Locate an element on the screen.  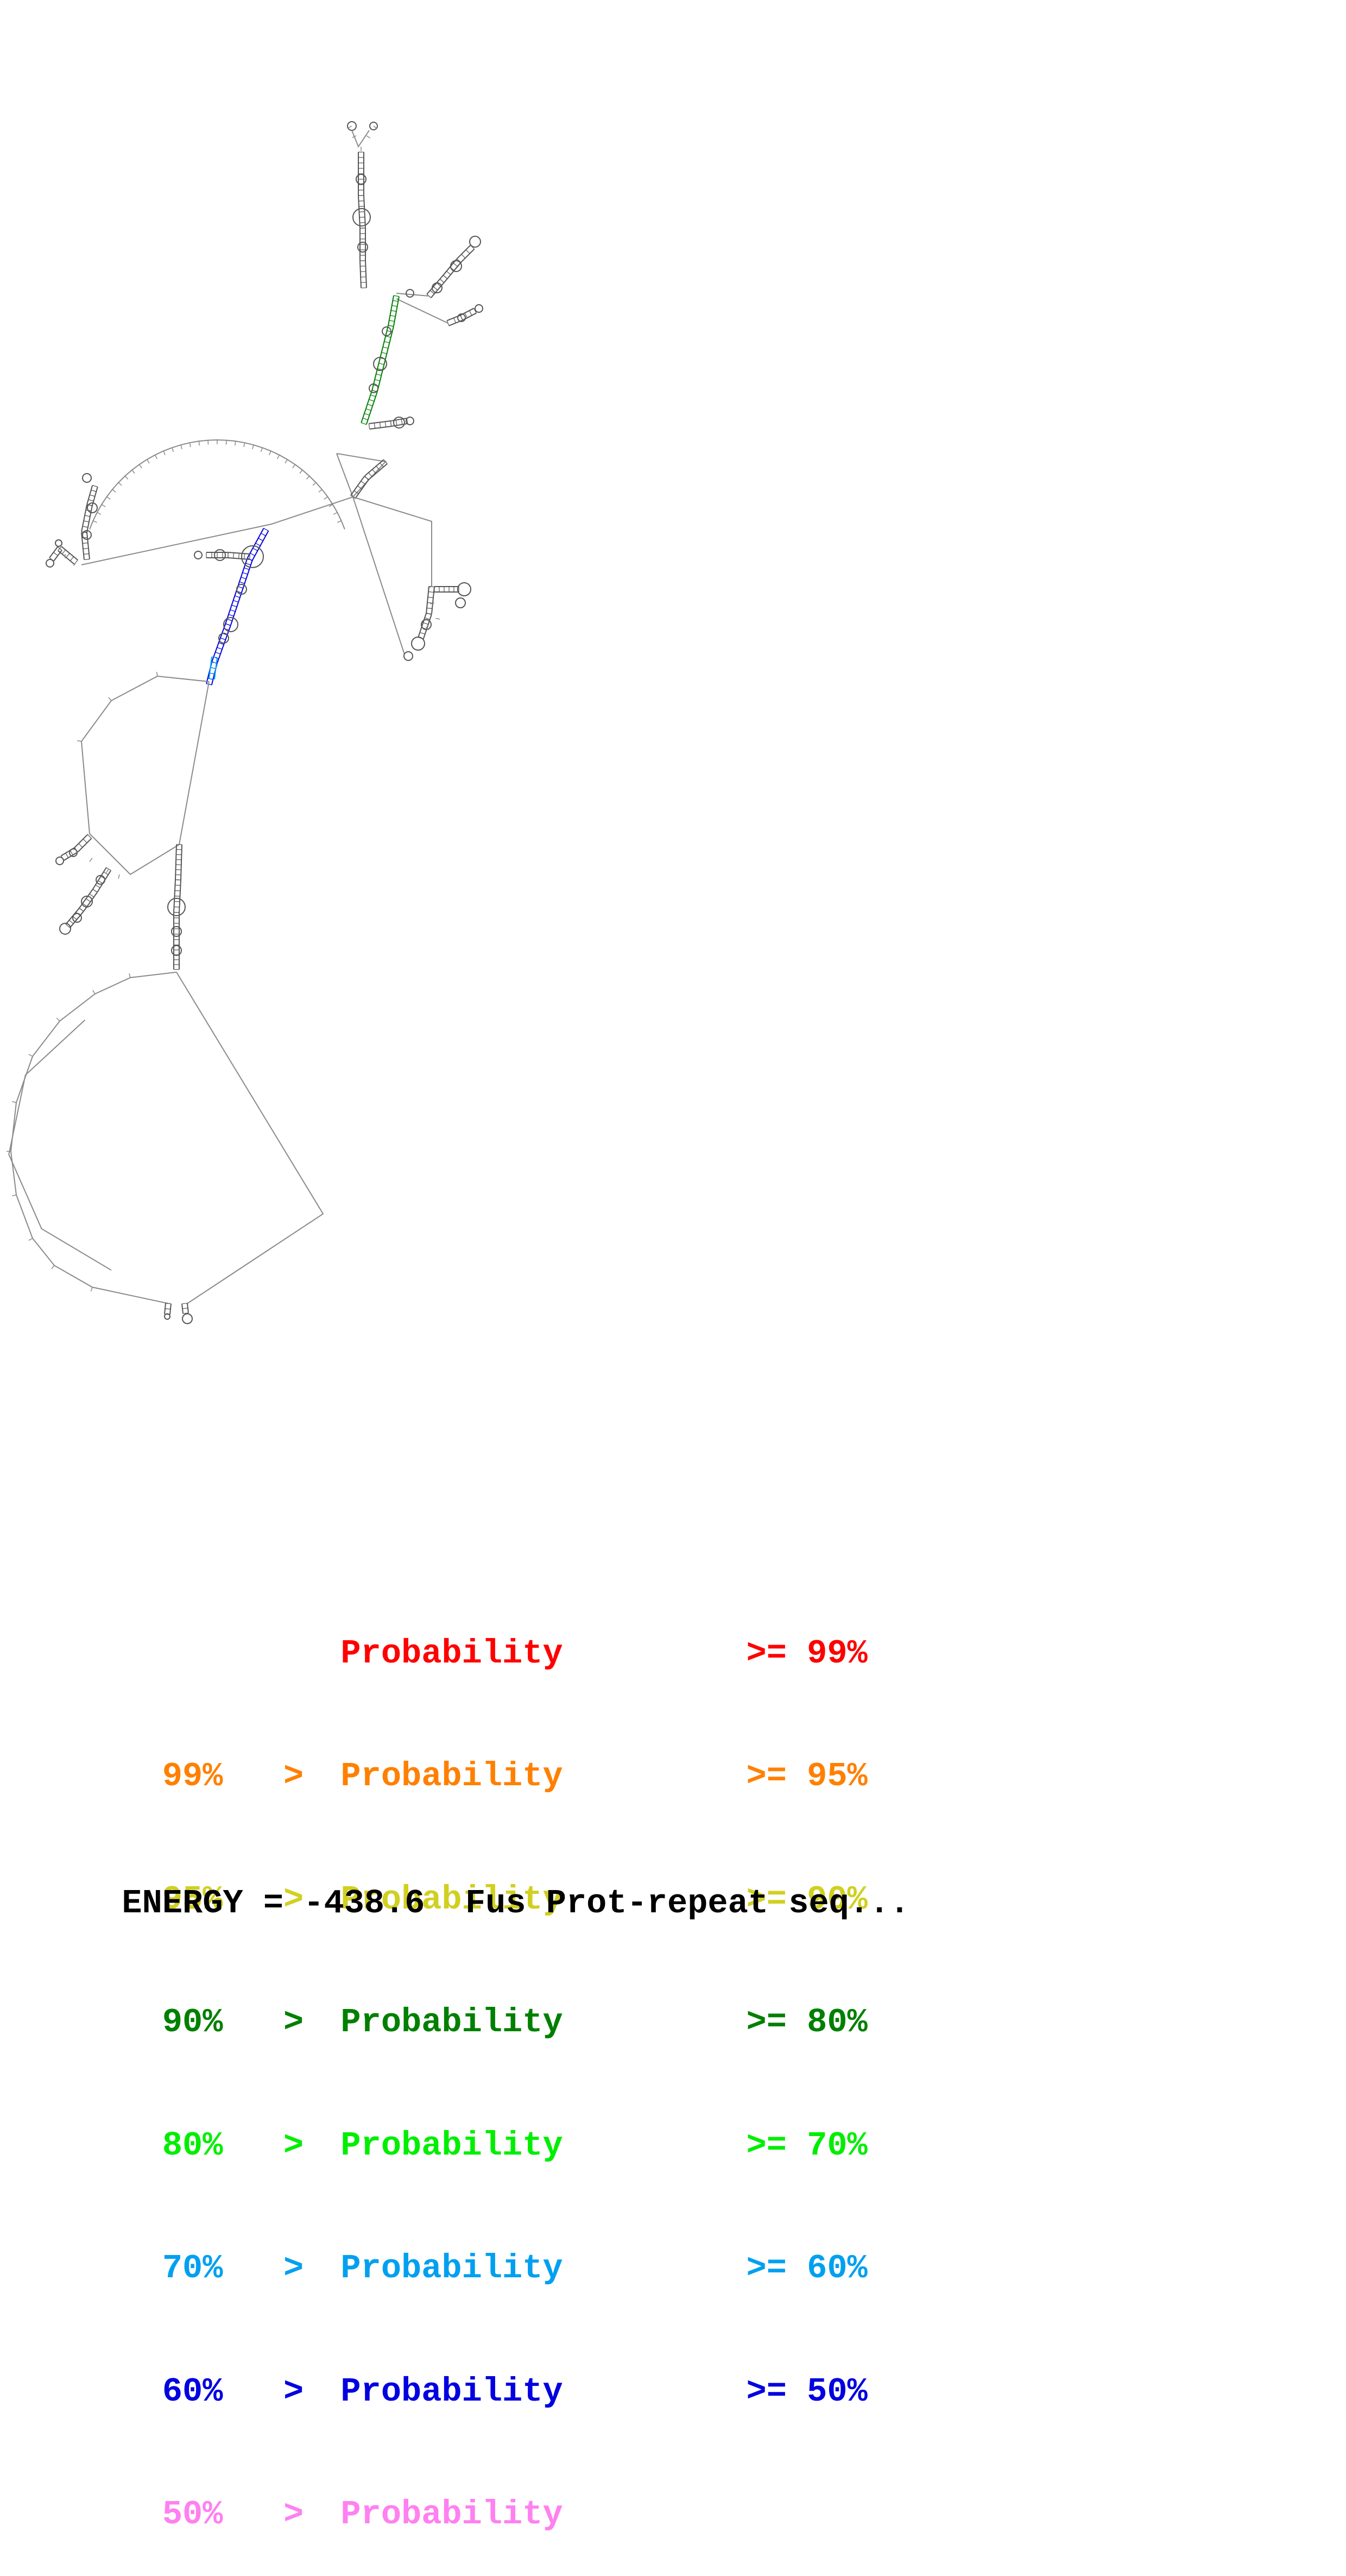
legend-upper: >= 70% is located at coordinates (807, 2145).